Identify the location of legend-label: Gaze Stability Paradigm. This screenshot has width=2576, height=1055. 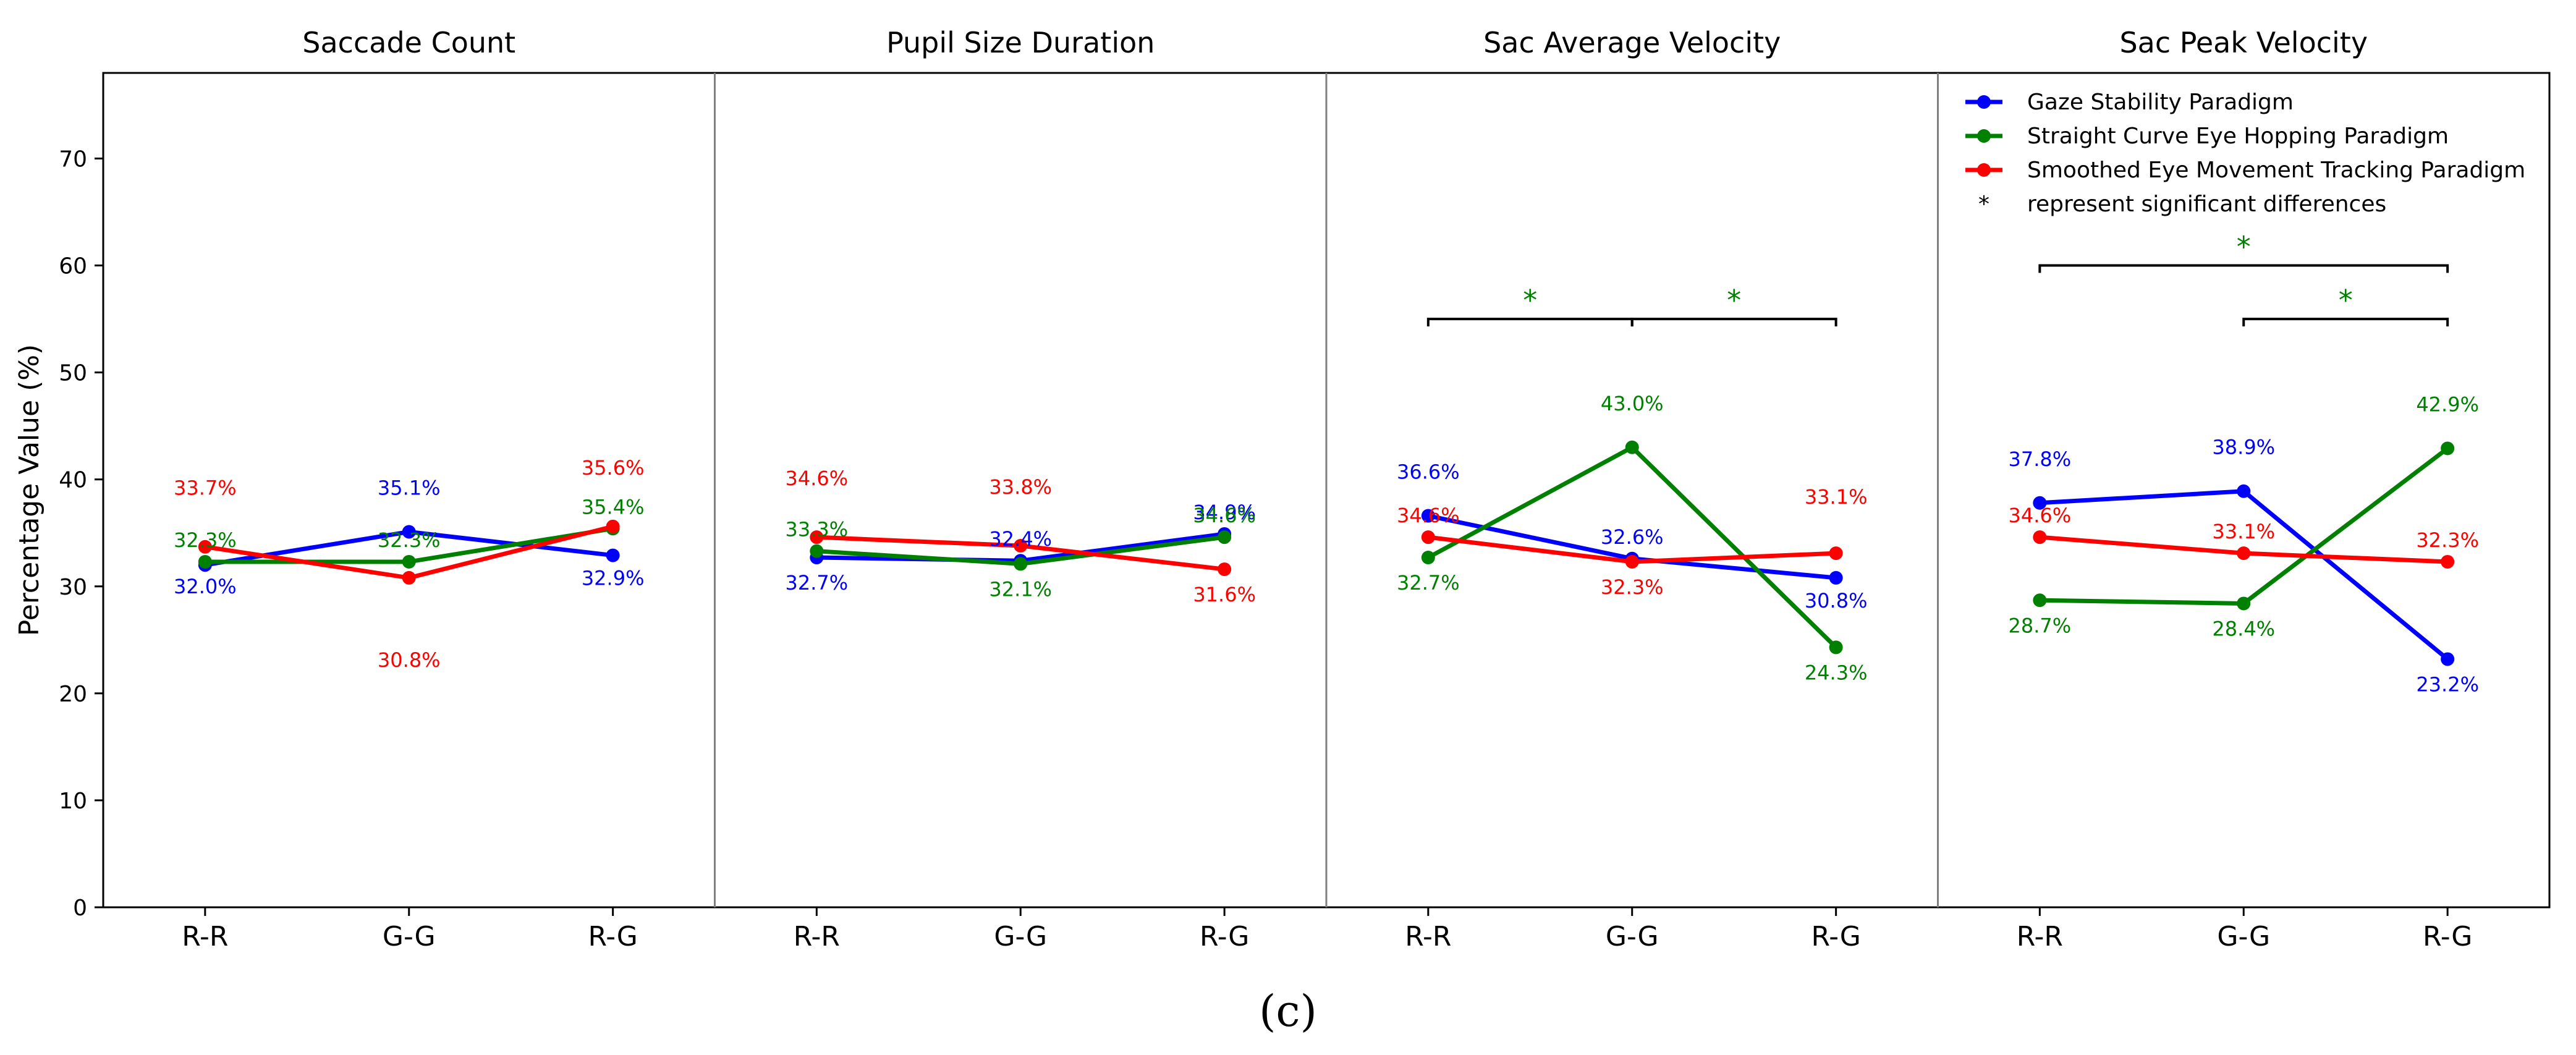
(2160, 102).